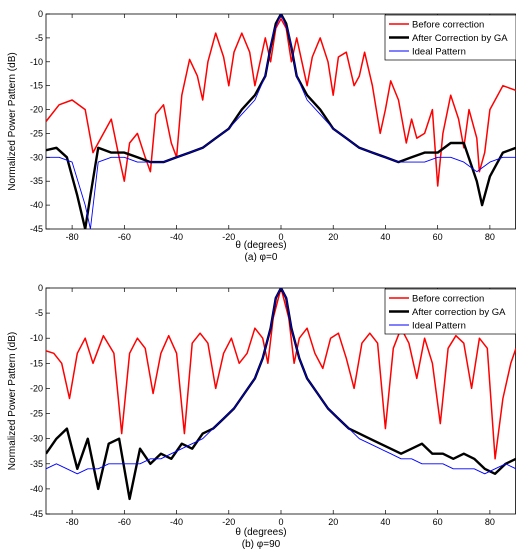  I want to click on legend-label: After correction by GA, so click(459, 312).